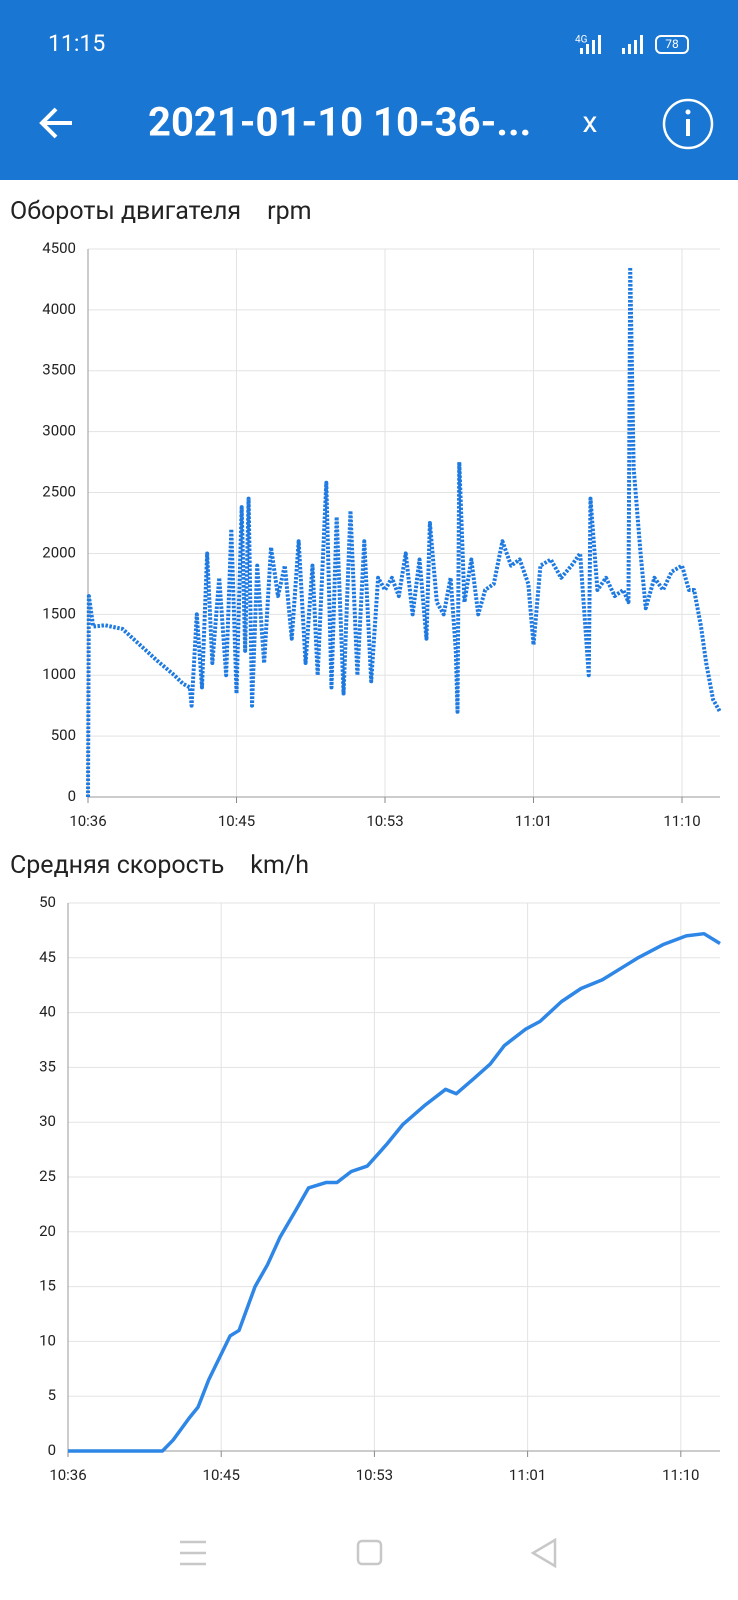 The width and height of the screenshot is (738, 1600). Describe the element at coordinates (543, 1553) in the screenshot. I see `back-nav-button` at that location.